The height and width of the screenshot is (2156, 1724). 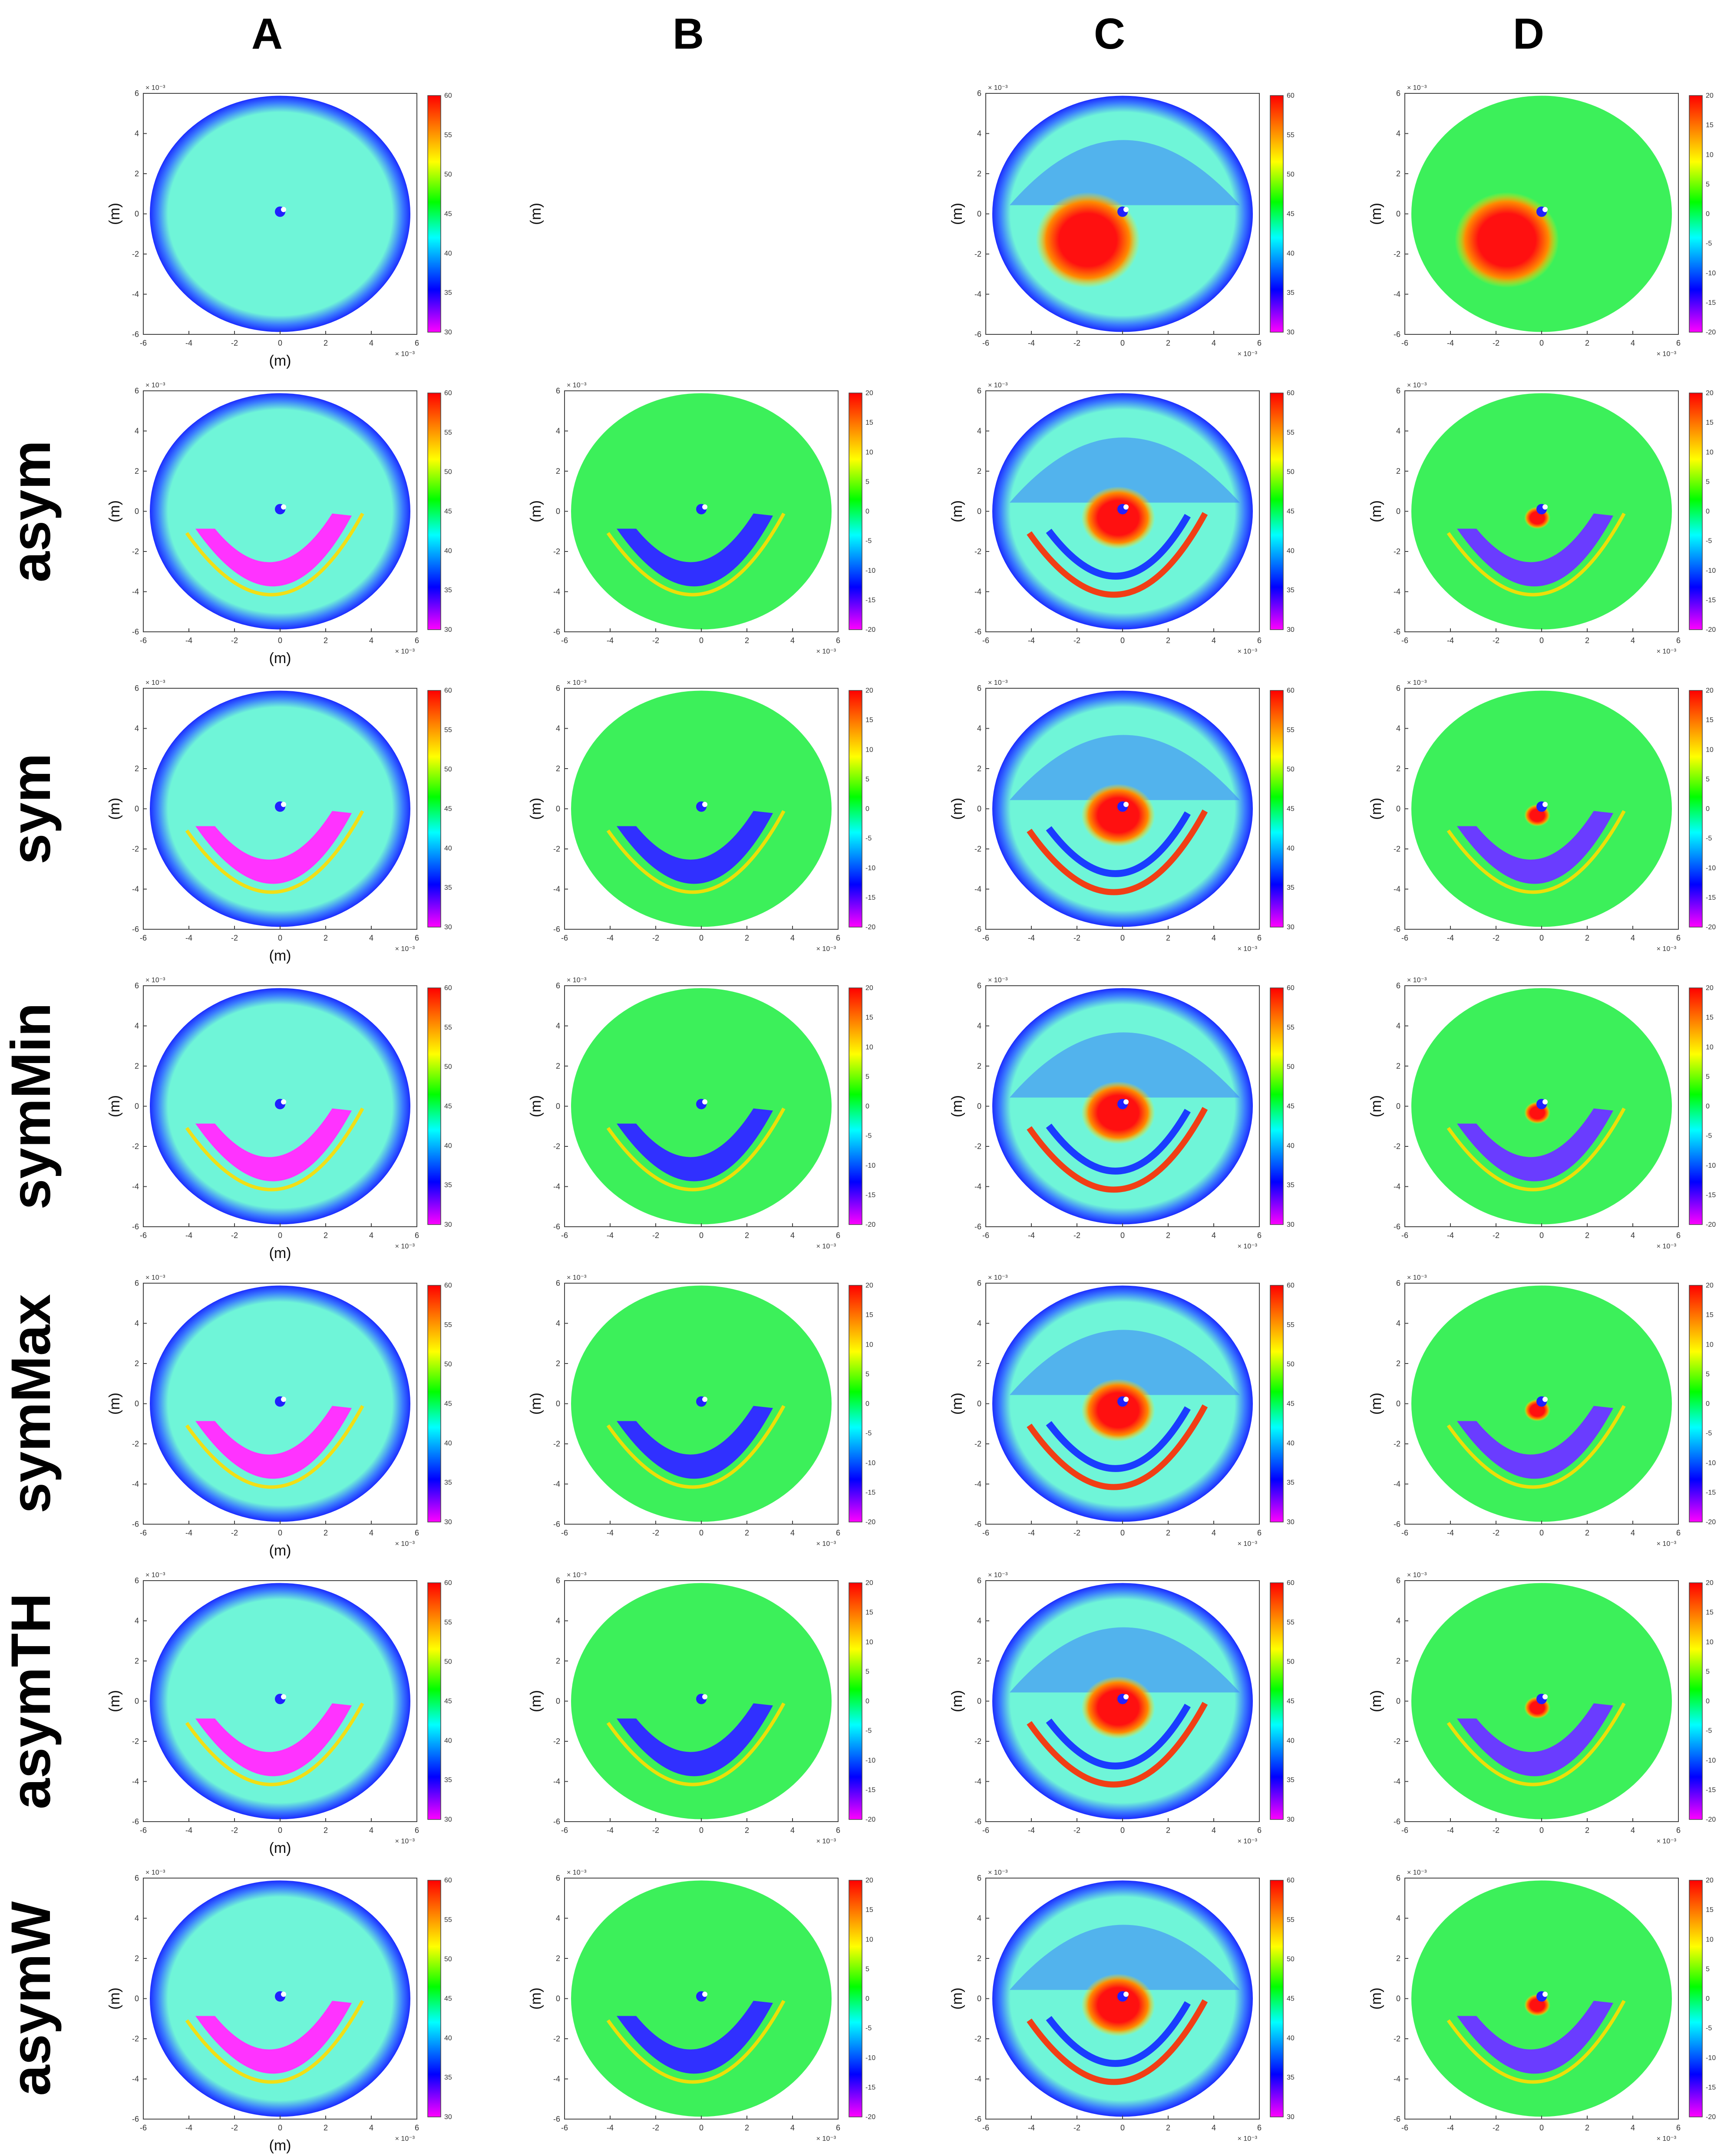 I want to click on colorbar-tick-label: 15, so click(x=1710, y=1315).